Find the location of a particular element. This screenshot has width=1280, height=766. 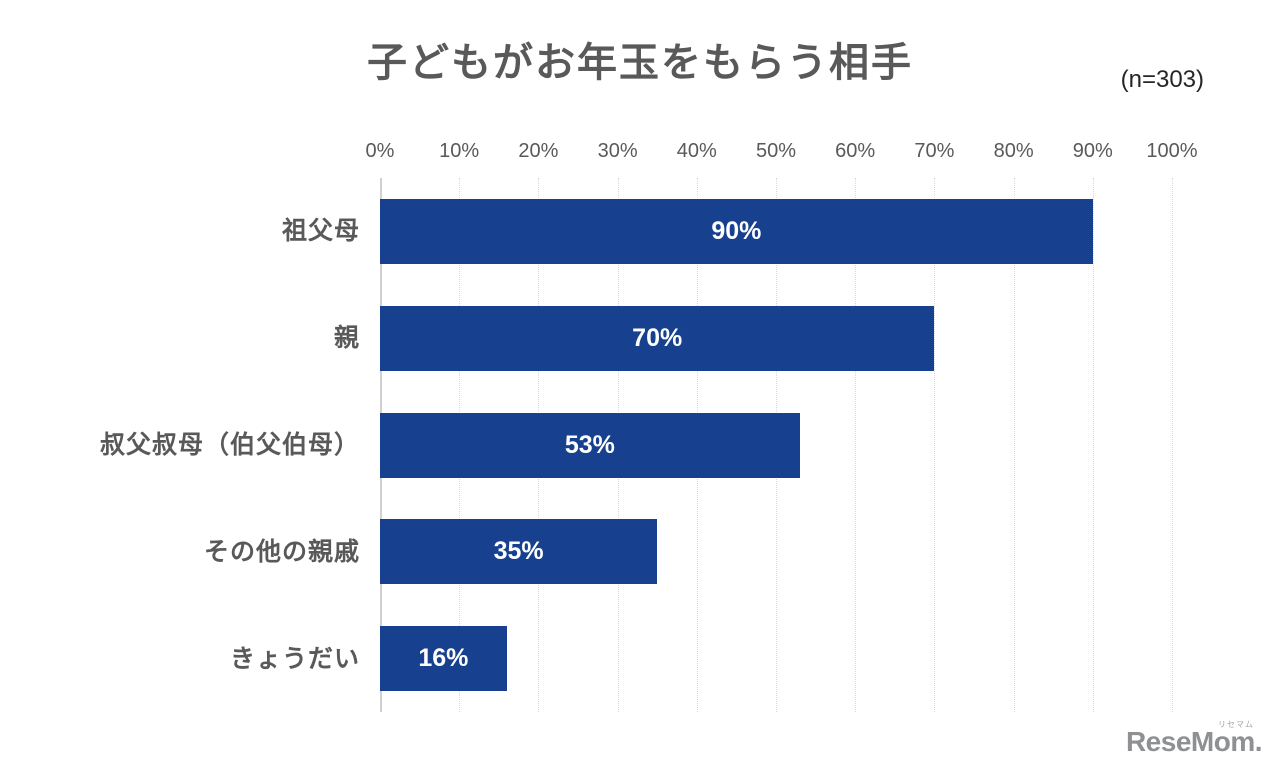

category-label: 祖父母 is located at coordinates (320, 231).